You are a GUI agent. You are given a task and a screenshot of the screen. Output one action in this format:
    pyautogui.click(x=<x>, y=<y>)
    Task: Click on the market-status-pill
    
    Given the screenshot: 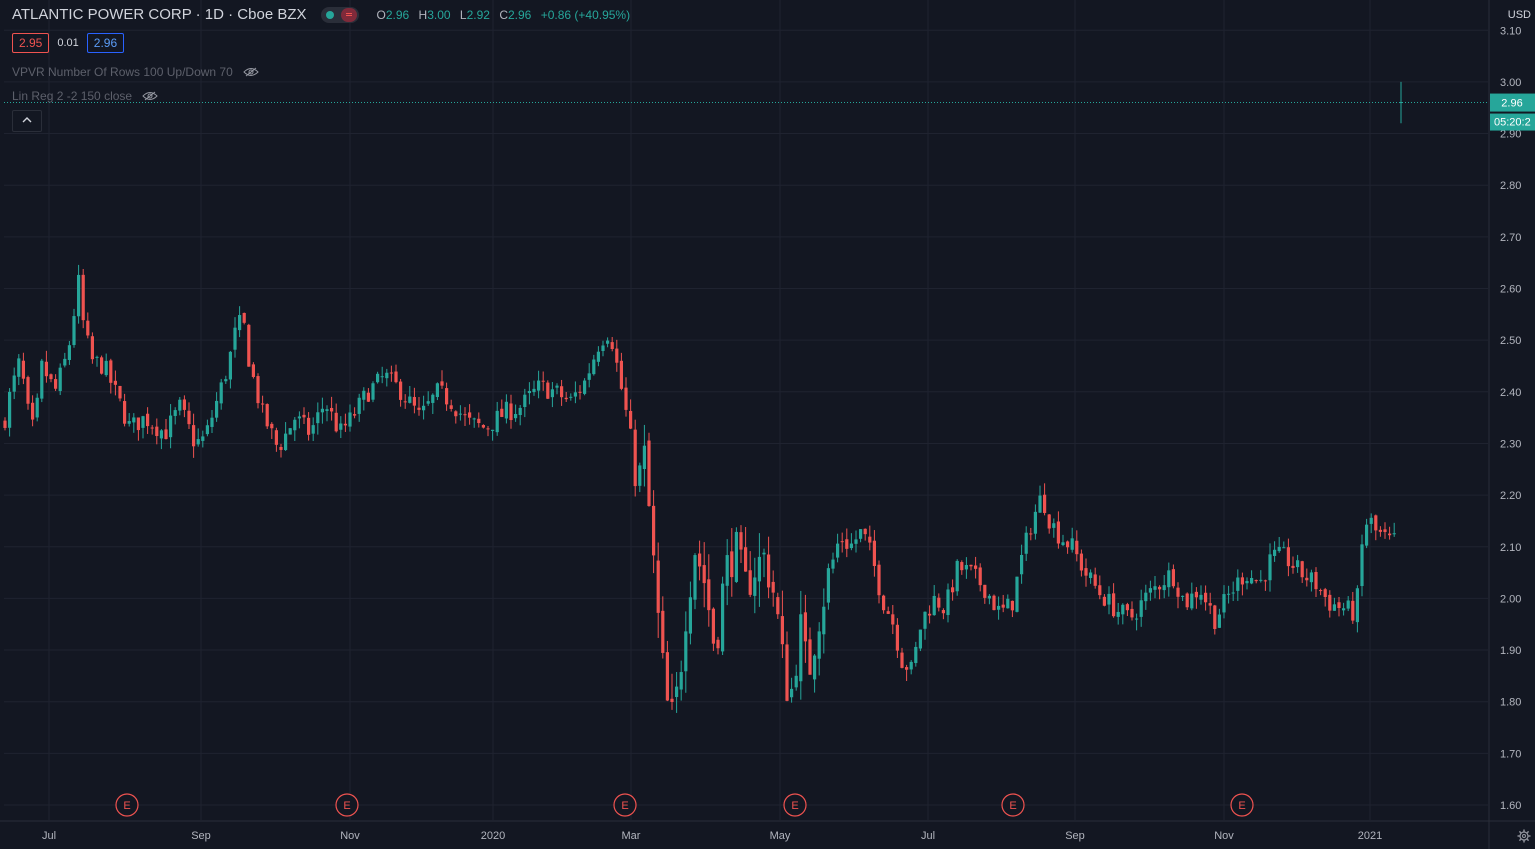 What is the action you would take?
    pyautogui.click(x=339, y=14)
    